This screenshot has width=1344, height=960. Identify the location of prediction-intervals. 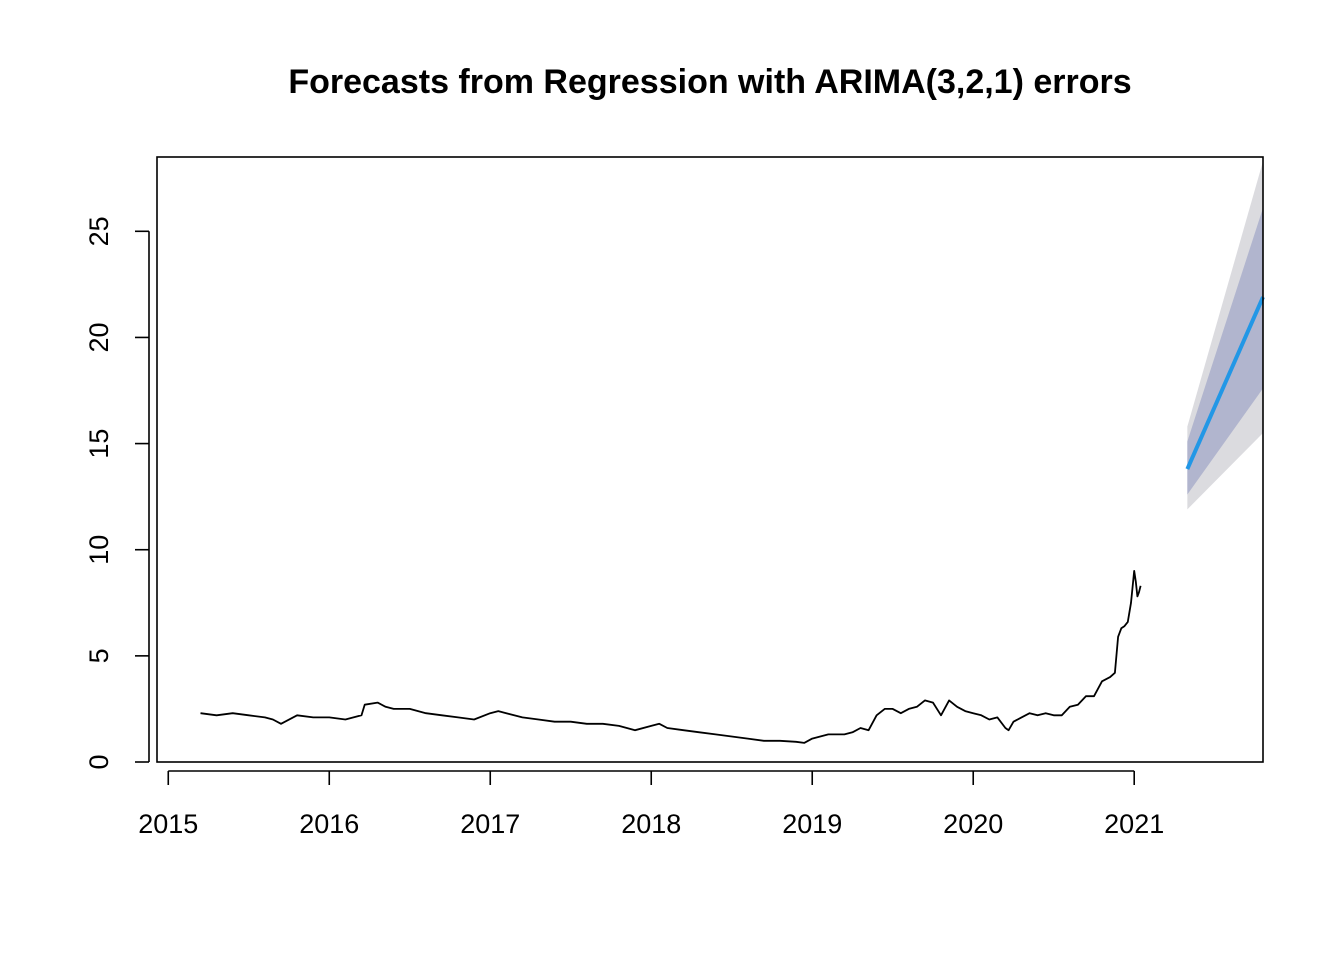
(1225, 335).